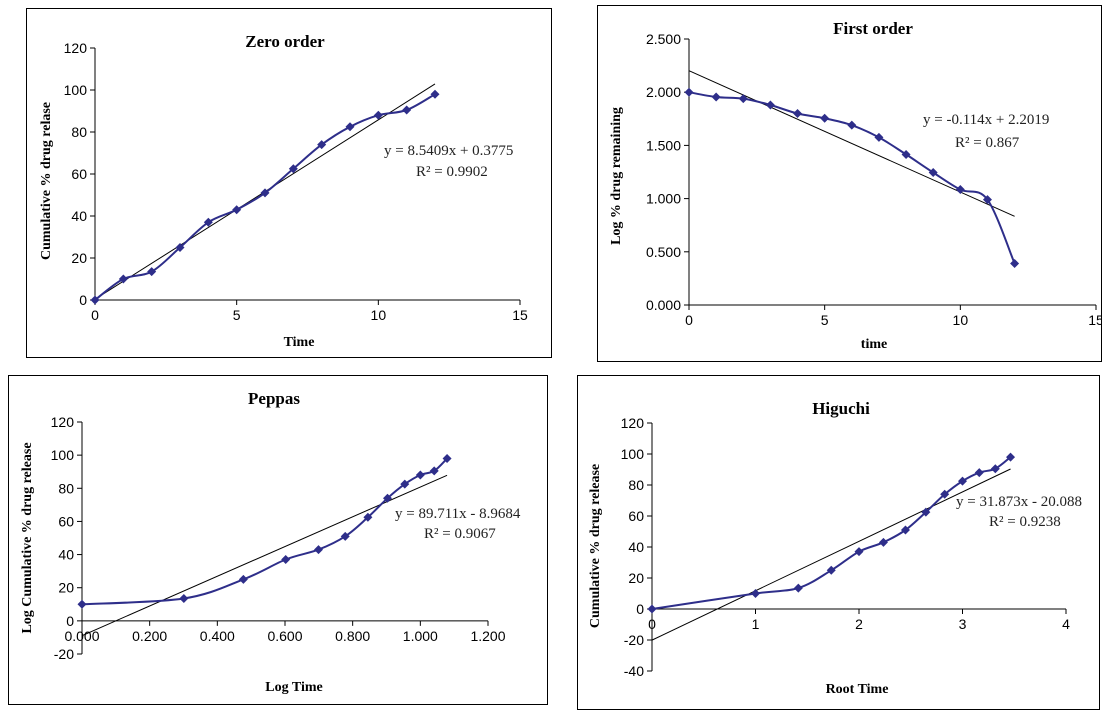  What do you see at coordinates (274, 398) in the screenshot?
I see `chart-title: Peppas` at bounding box center [274, 398].